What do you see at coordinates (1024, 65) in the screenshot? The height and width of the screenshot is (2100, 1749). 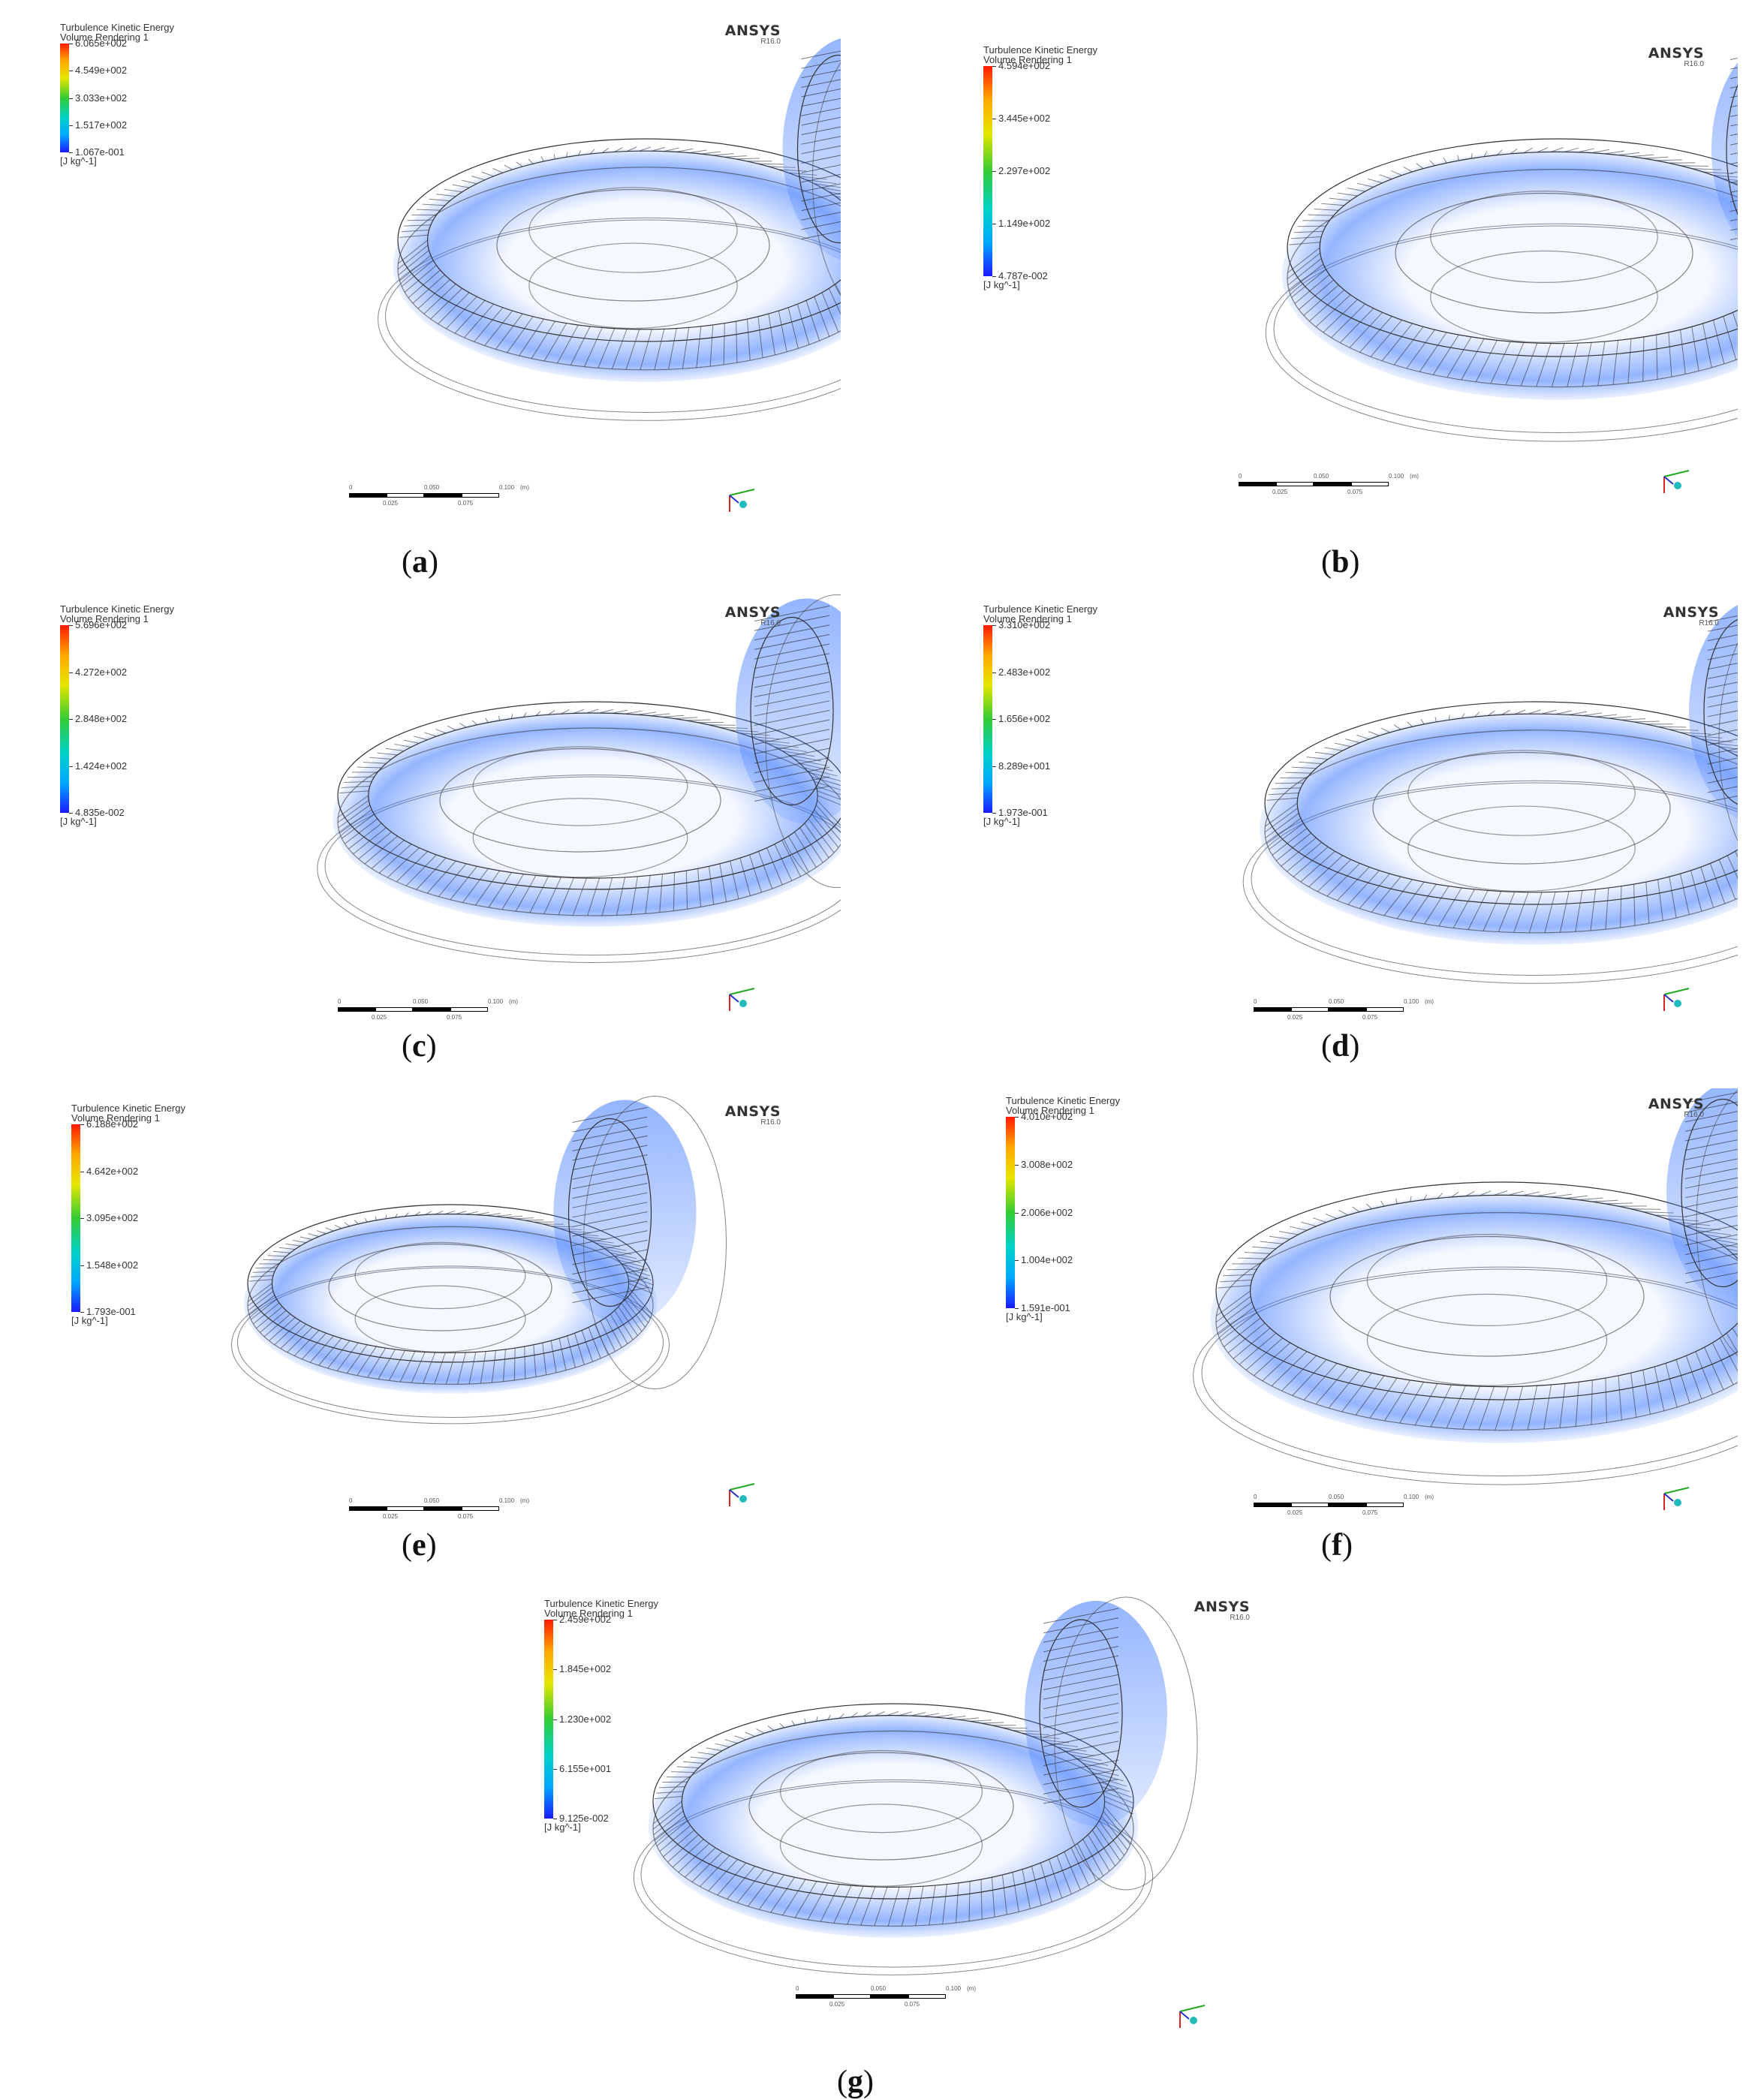 I see `colorbar-tick-label: 4.594e+002` at bounding box center [1024, 65].